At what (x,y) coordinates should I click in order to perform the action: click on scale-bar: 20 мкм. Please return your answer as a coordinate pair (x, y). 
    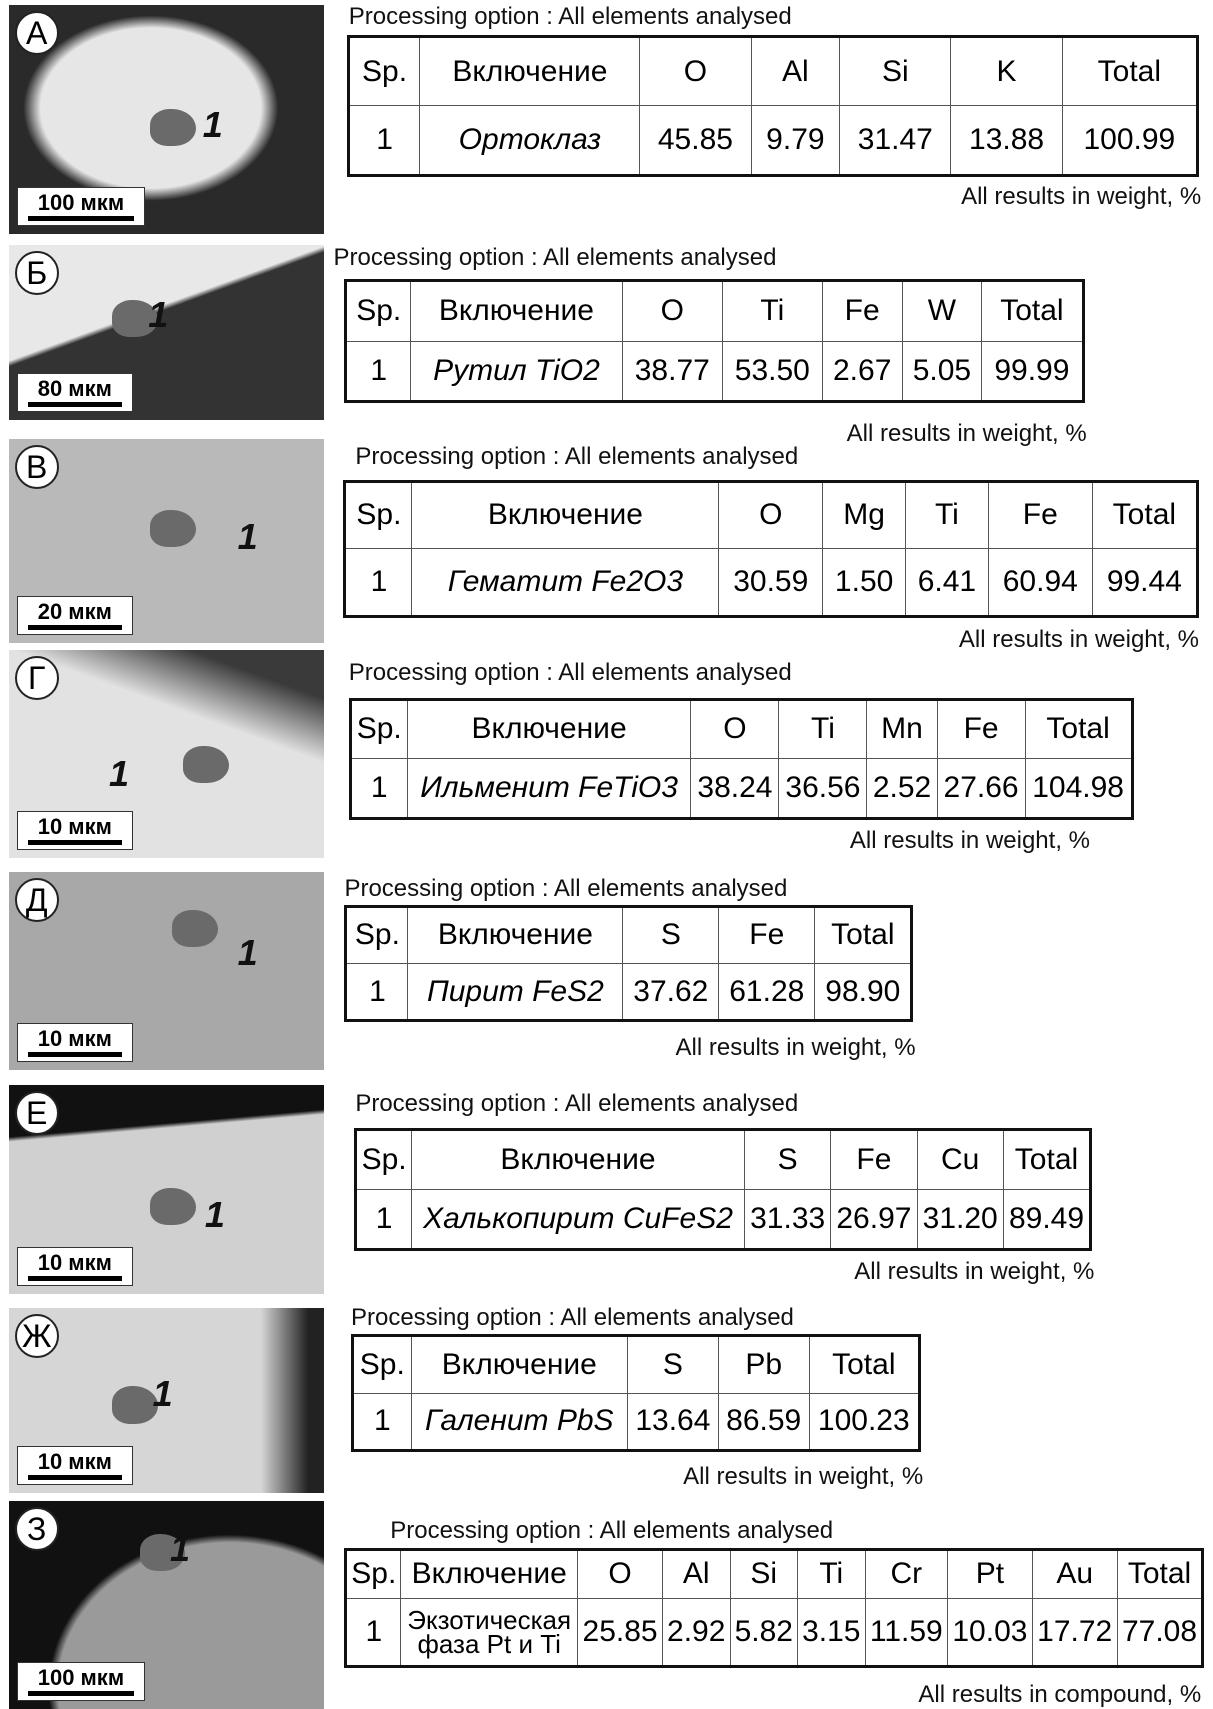
    Looking at the image, I should click on (74, 616).